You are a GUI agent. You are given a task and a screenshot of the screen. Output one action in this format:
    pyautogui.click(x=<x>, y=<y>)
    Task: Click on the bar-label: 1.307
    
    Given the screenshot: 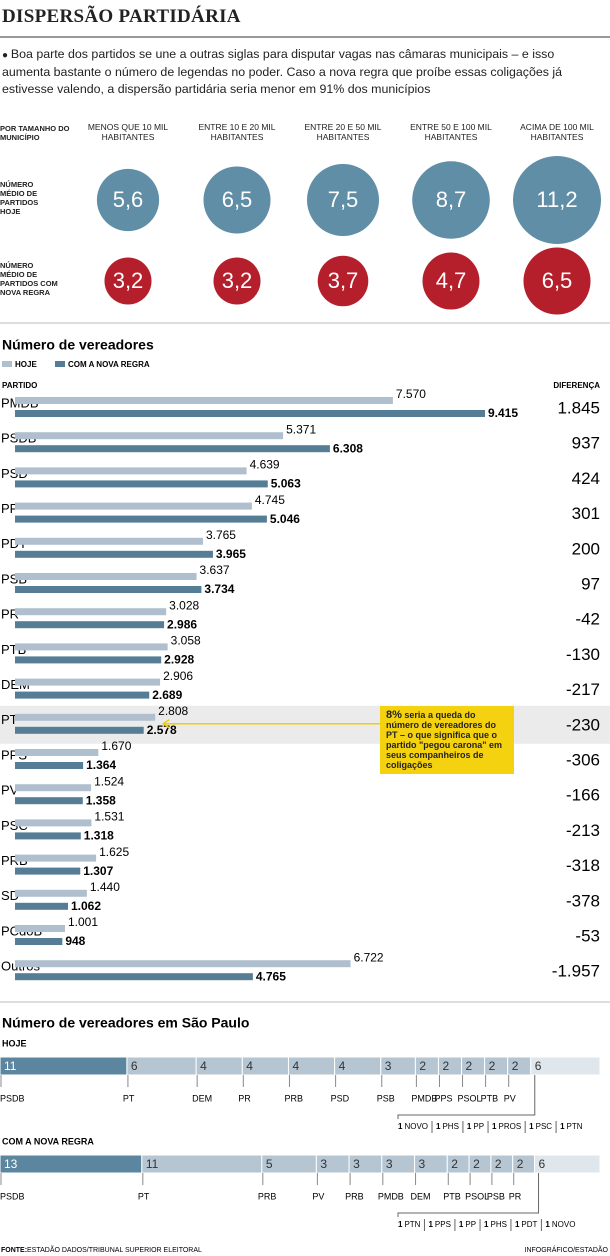 What is the action you would take?
    pyautogui.click(x=98, y=871)
    